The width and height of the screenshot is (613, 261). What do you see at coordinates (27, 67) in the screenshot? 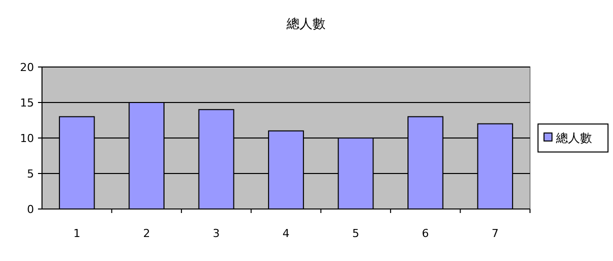
I see `y-tick-label: 20` at bounding box center [27, 67].